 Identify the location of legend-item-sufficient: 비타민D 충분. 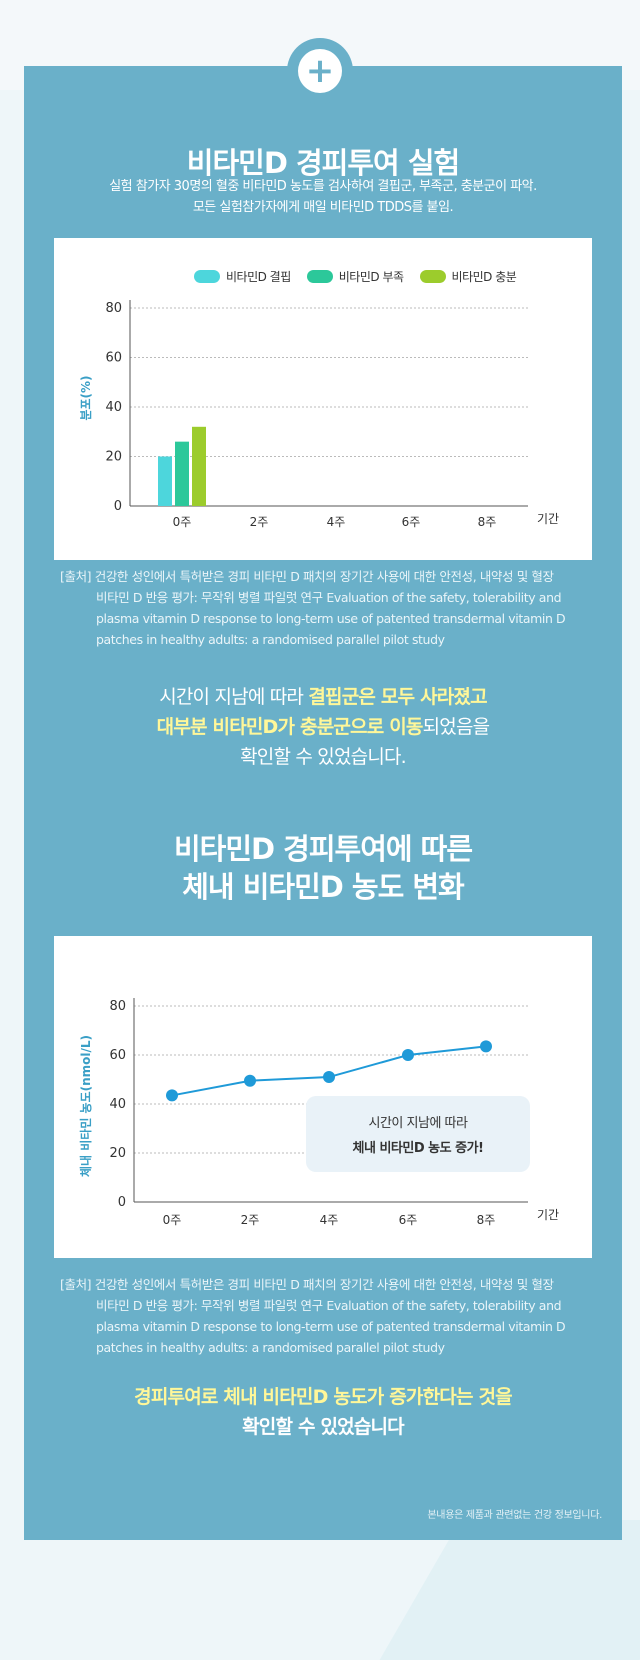
(468, 276).